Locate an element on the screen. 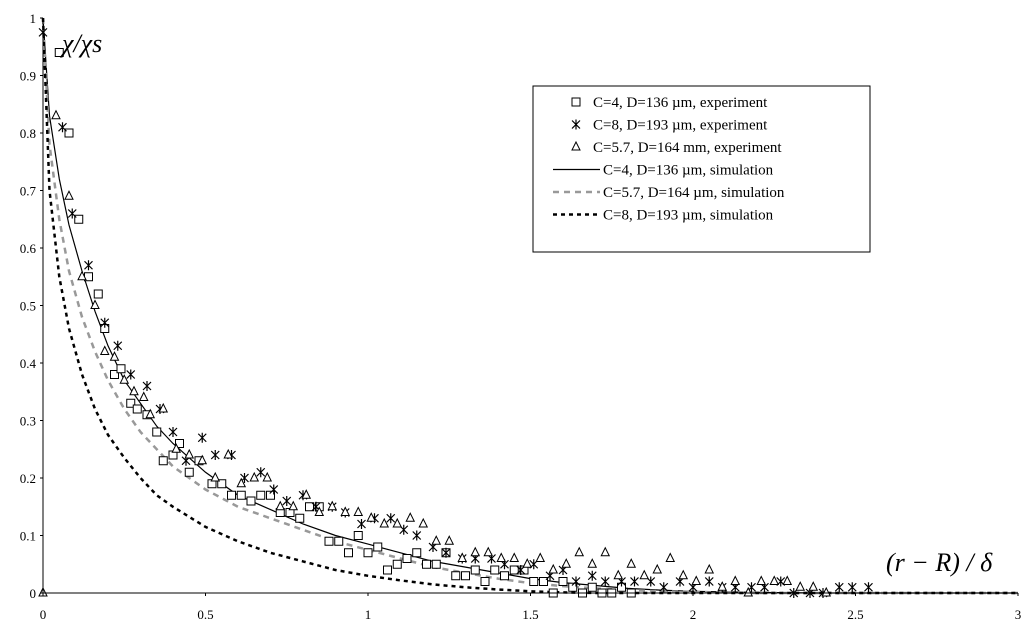  legend-entry-label: C=5.7, D=164 µm, simulation is located at coordinates (694, 193).